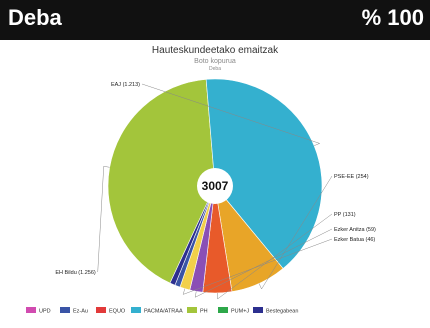 The height and width of the screenshot is (328, 430). Describe the element at coordinates (354, 240) in the screenshot. I see `slice-label: Ezker Batua (46)` at that location.